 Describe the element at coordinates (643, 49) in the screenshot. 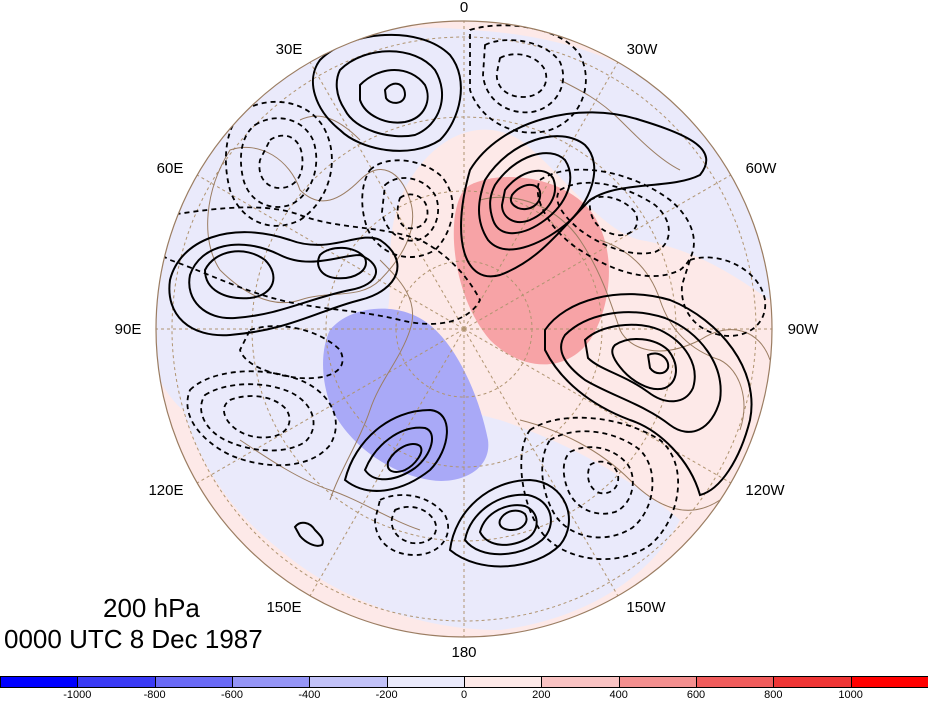

I see `lon-label-30w: 30W` at that location.